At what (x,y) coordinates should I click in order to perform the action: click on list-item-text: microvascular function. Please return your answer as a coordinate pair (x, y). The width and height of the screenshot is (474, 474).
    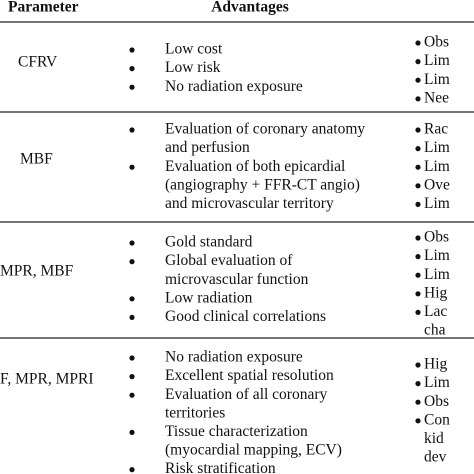
    Looking at the image, I should click on (237, 279).